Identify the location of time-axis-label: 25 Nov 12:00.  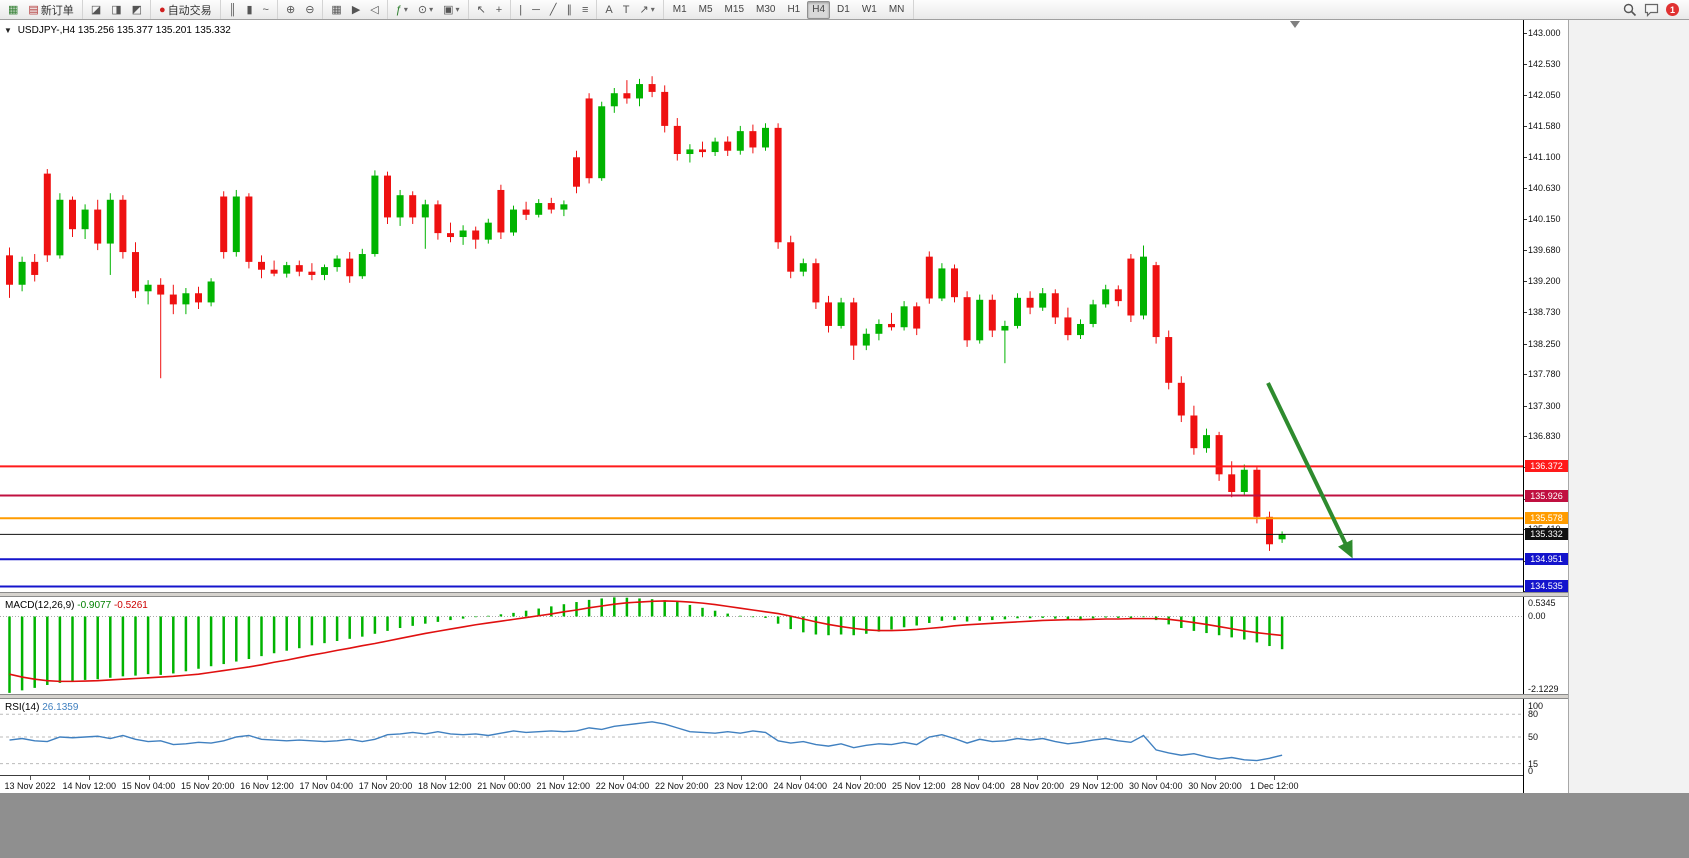
(918, 786).